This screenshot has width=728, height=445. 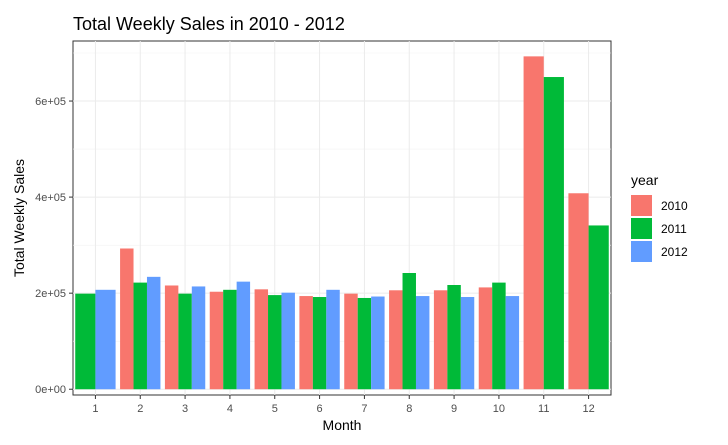 I want to click on x-tick-label: 8, so click(x=409, y=409).